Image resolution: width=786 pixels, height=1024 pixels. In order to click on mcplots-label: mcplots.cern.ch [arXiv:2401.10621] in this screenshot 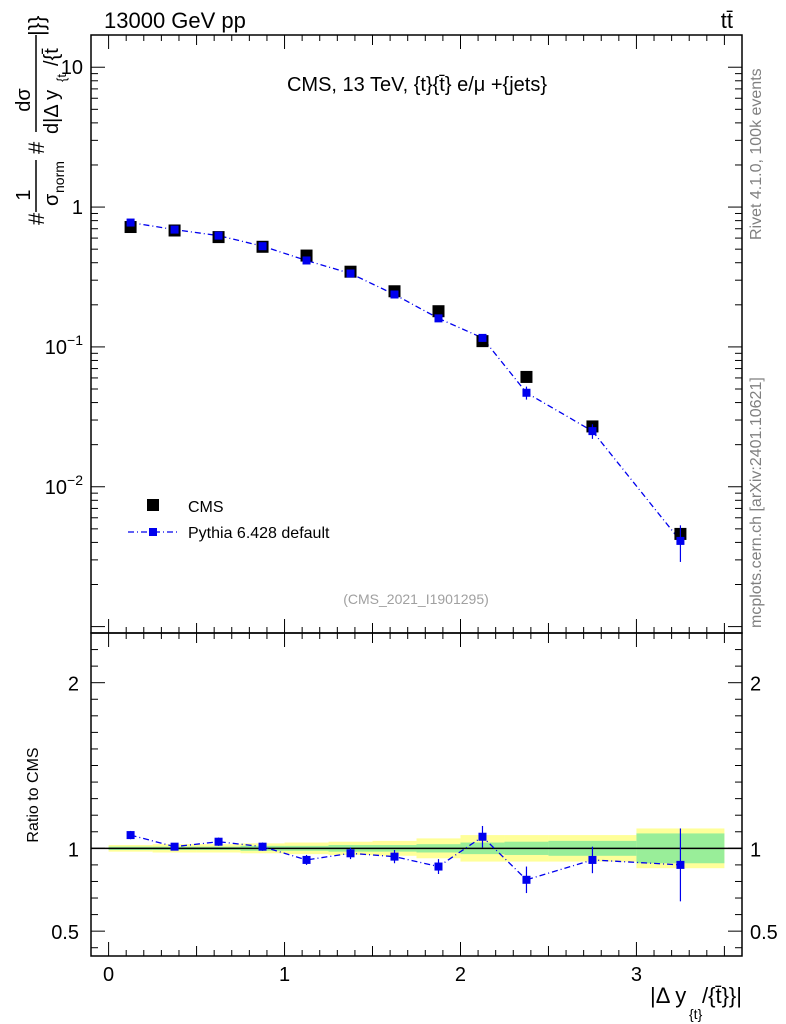, I will do `click(756, 502)`.